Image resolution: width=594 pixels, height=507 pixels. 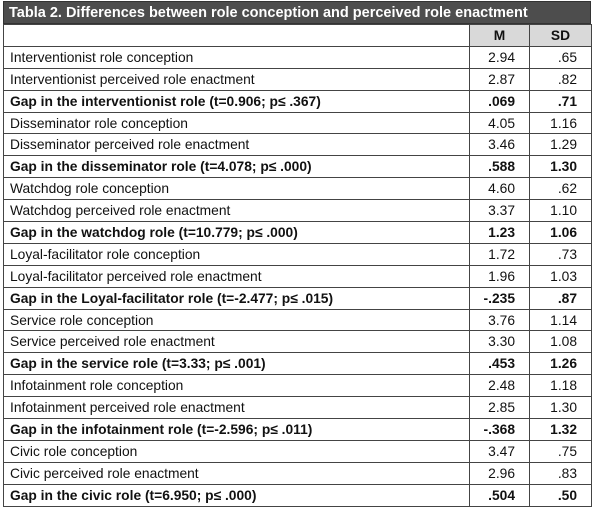 I want to click on data-row: Service perceived role enactment 3.30 1.08, so click(x=297, y=342).